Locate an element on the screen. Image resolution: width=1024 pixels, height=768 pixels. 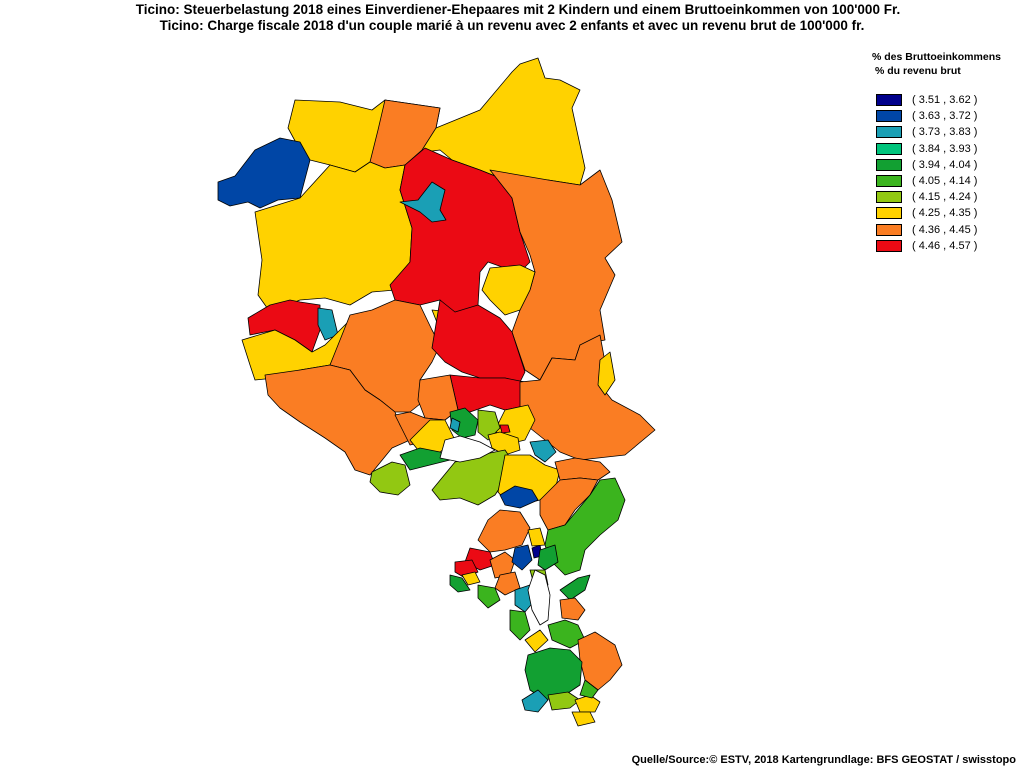
legend-item: ( 4.05 , 4.14 ) is located at coordinates (947, 181).